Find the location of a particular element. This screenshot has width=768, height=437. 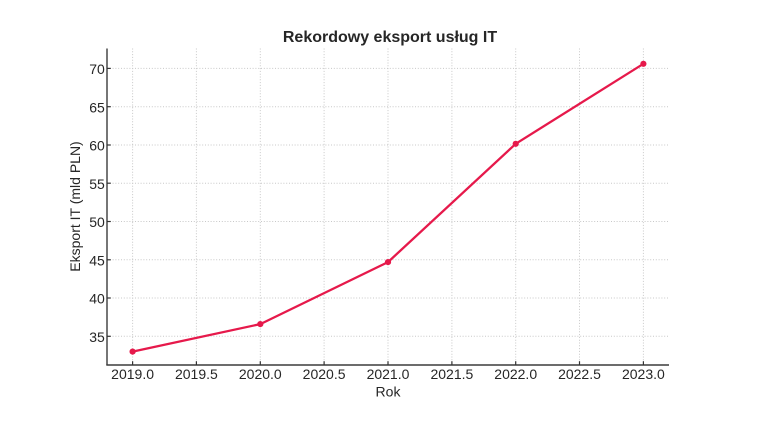

svg-text: 55 is located at coordinates (97, 184).